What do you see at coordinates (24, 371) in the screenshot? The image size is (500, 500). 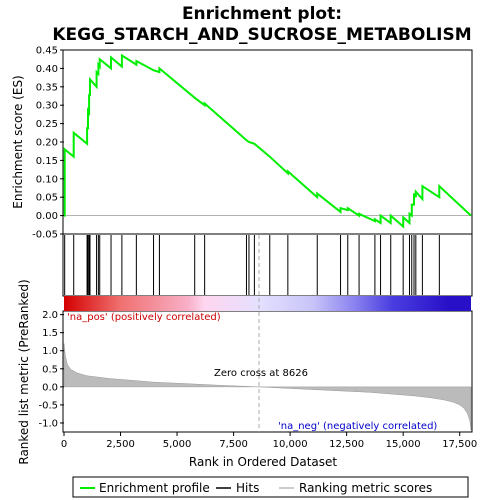 I see `metric-axis-title: Ranked list metric (PreRanked)` at bounding box center [24, 371].